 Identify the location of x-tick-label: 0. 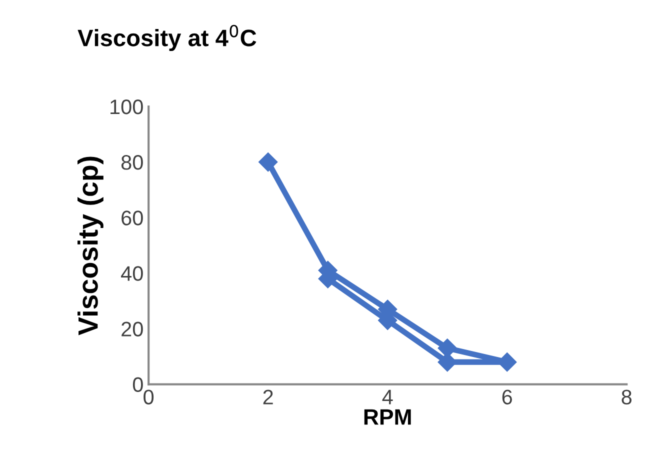
(149, 397).